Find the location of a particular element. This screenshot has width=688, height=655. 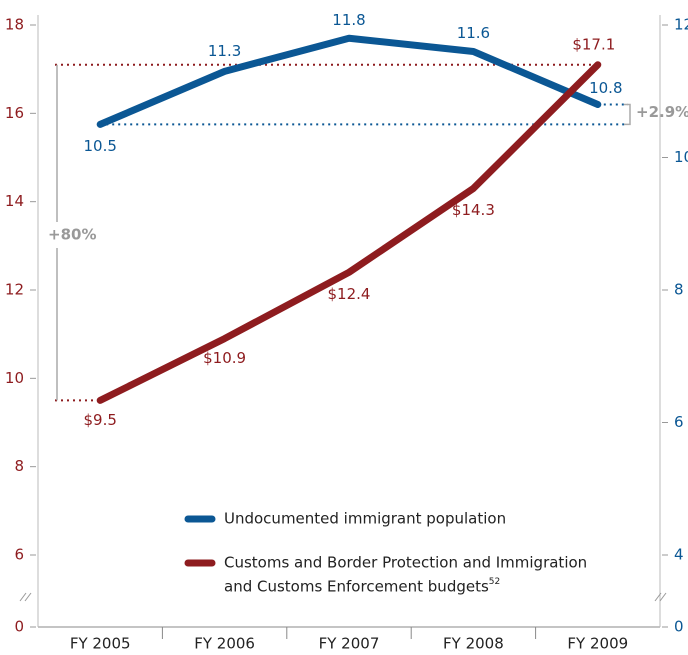

data-label: 10.8 is located at coordinates (605, 88).